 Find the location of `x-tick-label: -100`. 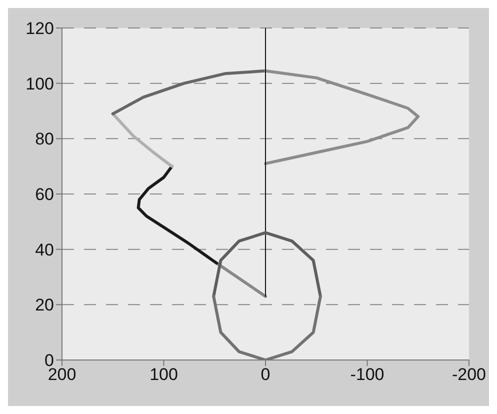

x-tick-label: -100 is located at coordinates (367, 374).